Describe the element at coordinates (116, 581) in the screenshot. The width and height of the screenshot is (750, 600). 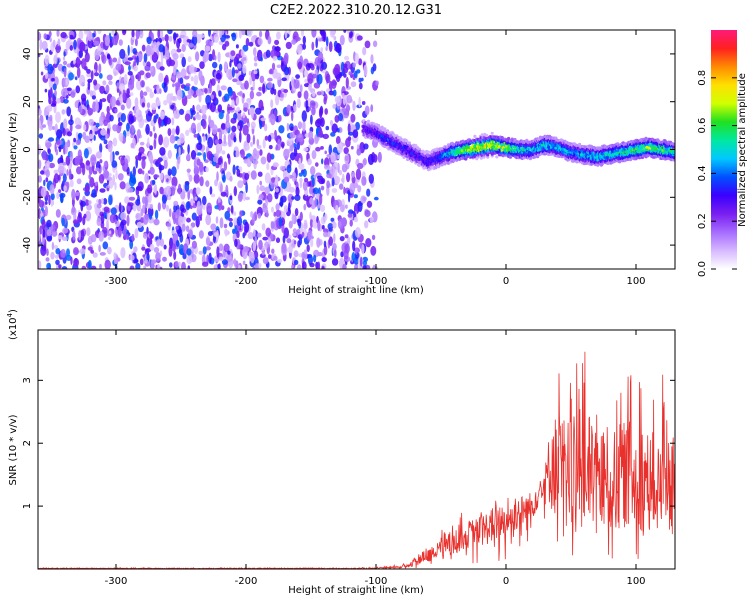
I see `x-tick-label: -300` at that location.